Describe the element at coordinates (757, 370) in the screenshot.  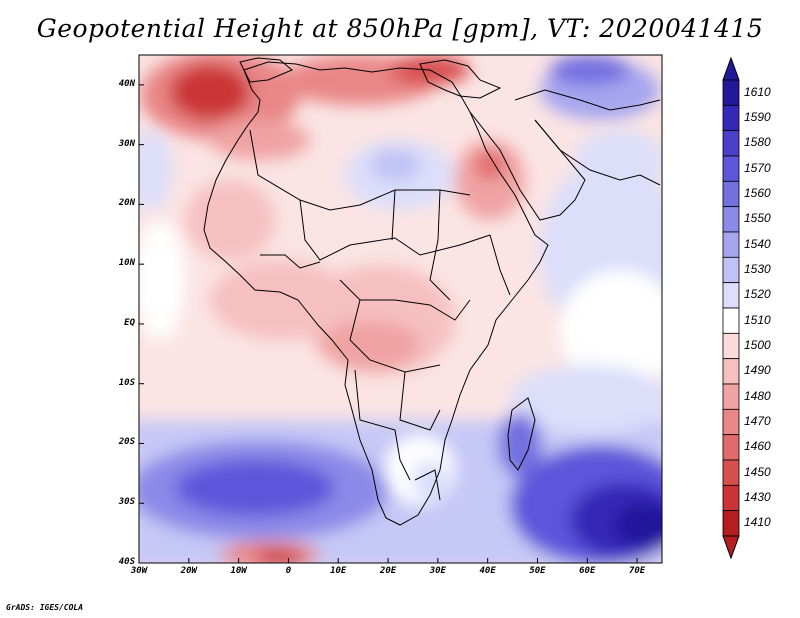
I see `colorbar-label: 1490` at that location.